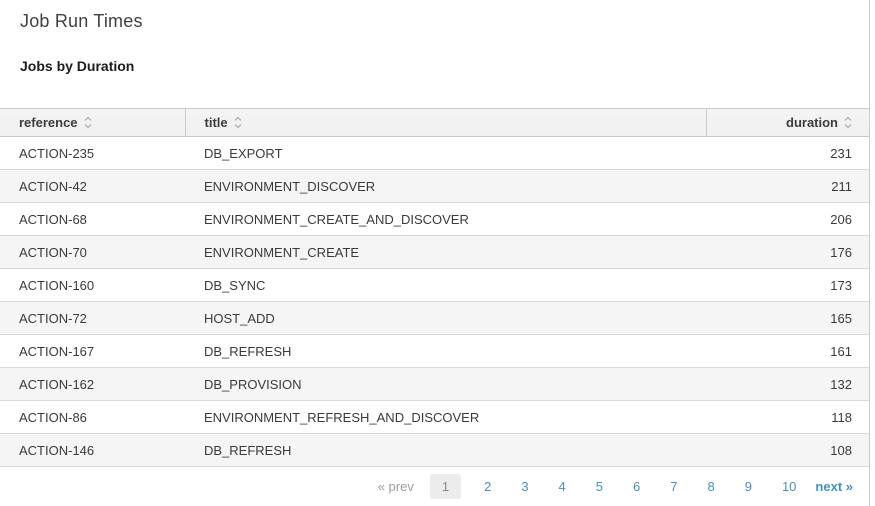  I want to click on table-row: ACTION-167 DB_REFRESH 161, so click(434, 351).